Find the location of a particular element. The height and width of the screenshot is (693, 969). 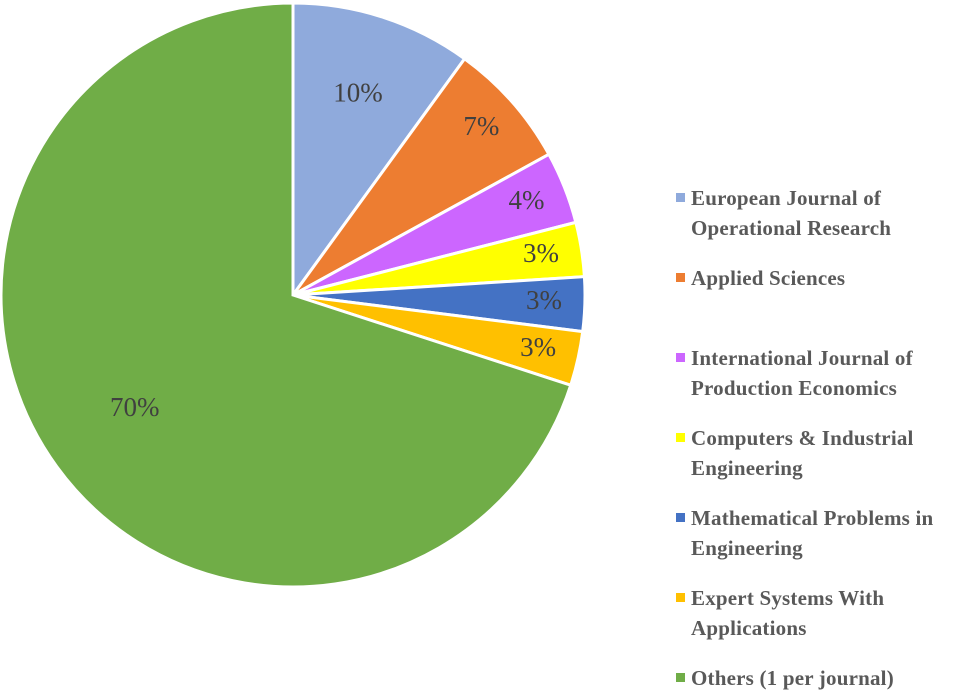

data-label: 4% is located at coordinates (526, 200).